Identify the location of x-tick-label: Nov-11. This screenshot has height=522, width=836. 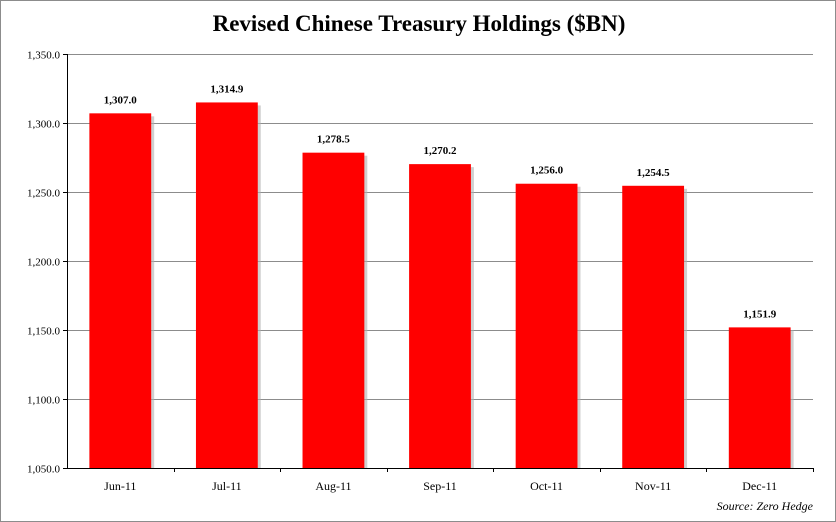
(653, 486).